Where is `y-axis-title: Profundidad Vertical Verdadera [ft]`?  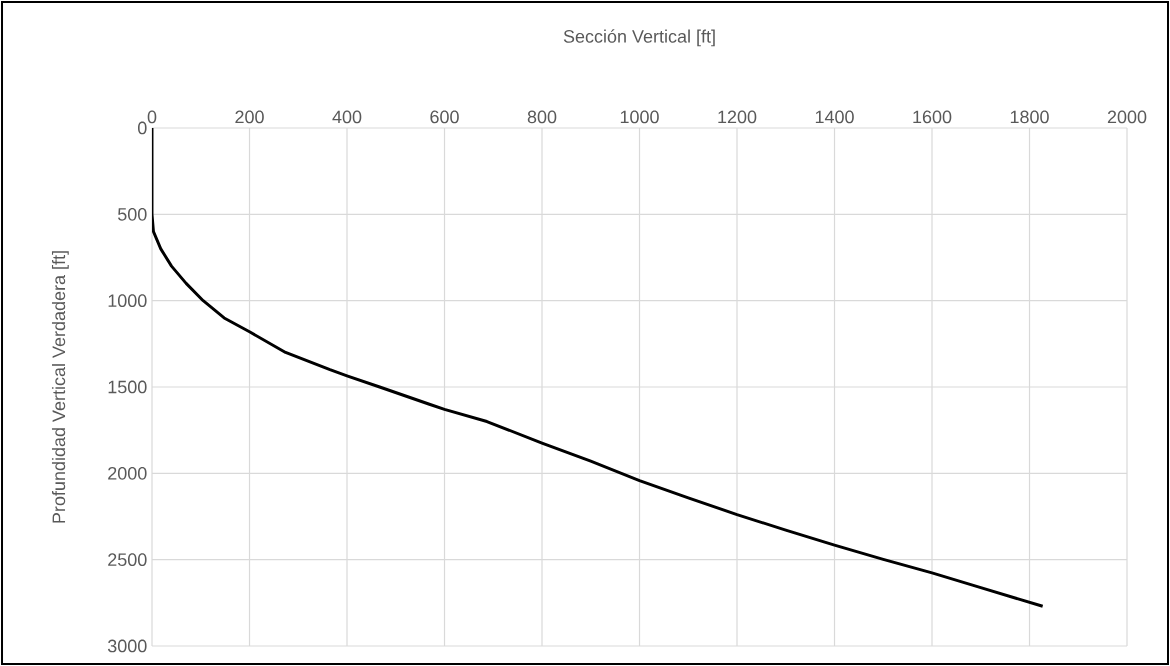 y-axis-title: Profundidad Vertical Verdadera [ft] is located at coordinates (60, 387).